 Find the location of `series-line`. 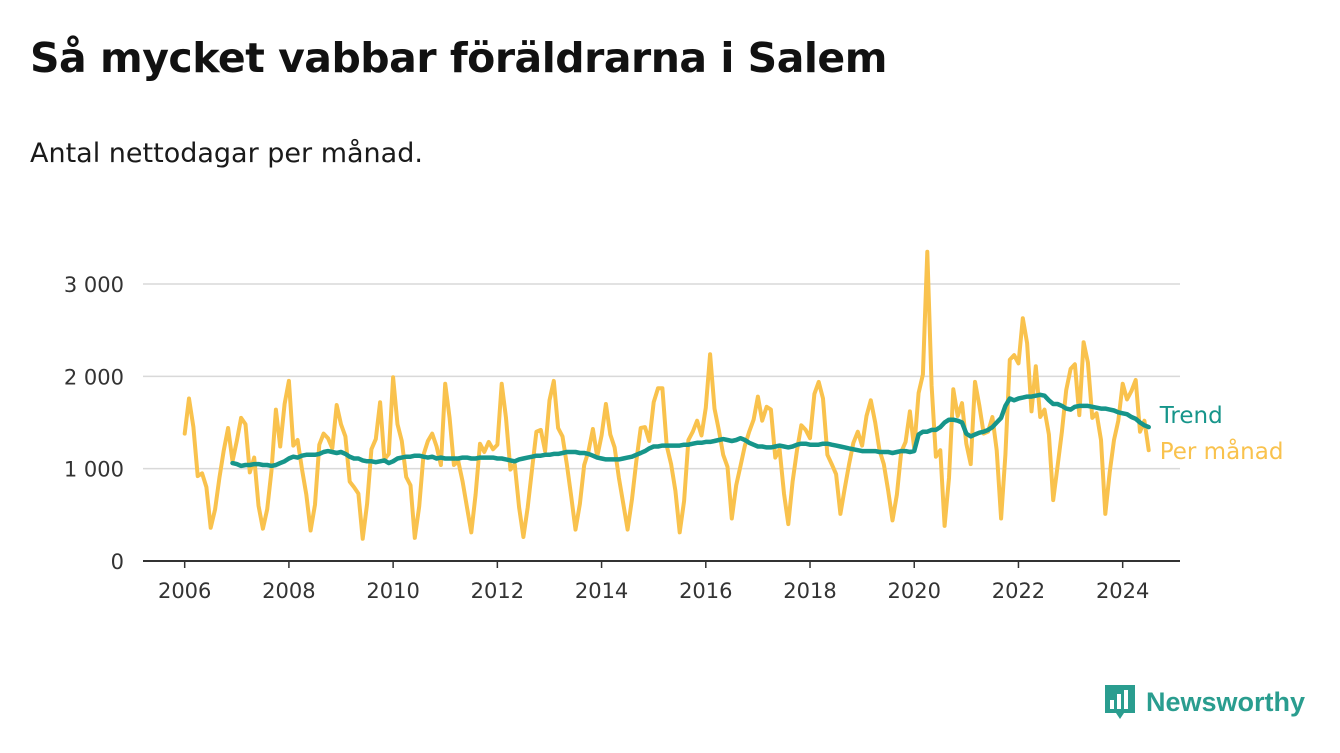

series-line is located at coordinates (690, 430).